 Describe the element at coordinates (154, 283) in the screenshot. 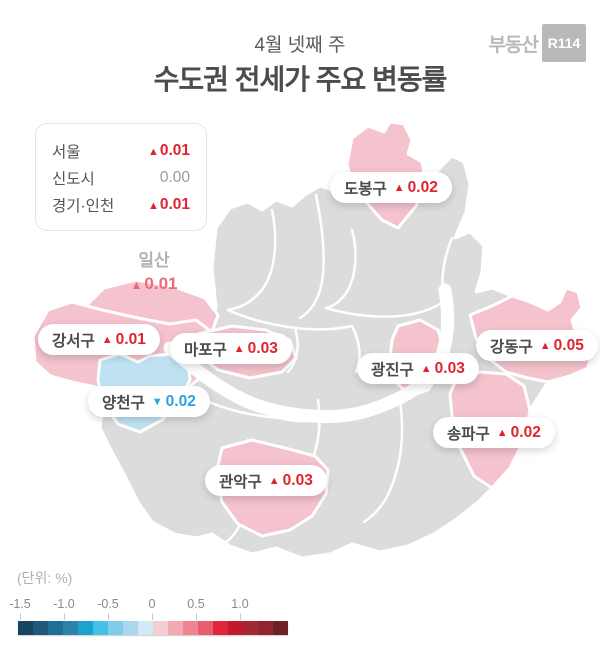

I see `region-value: ▲ 0.01` at that location.